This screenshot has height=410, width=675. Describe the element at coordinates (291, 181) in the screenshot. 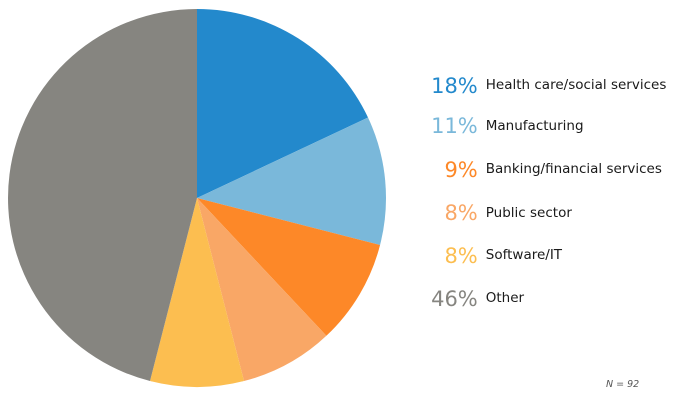

I see `pie-slice-manufacturing` at that location.